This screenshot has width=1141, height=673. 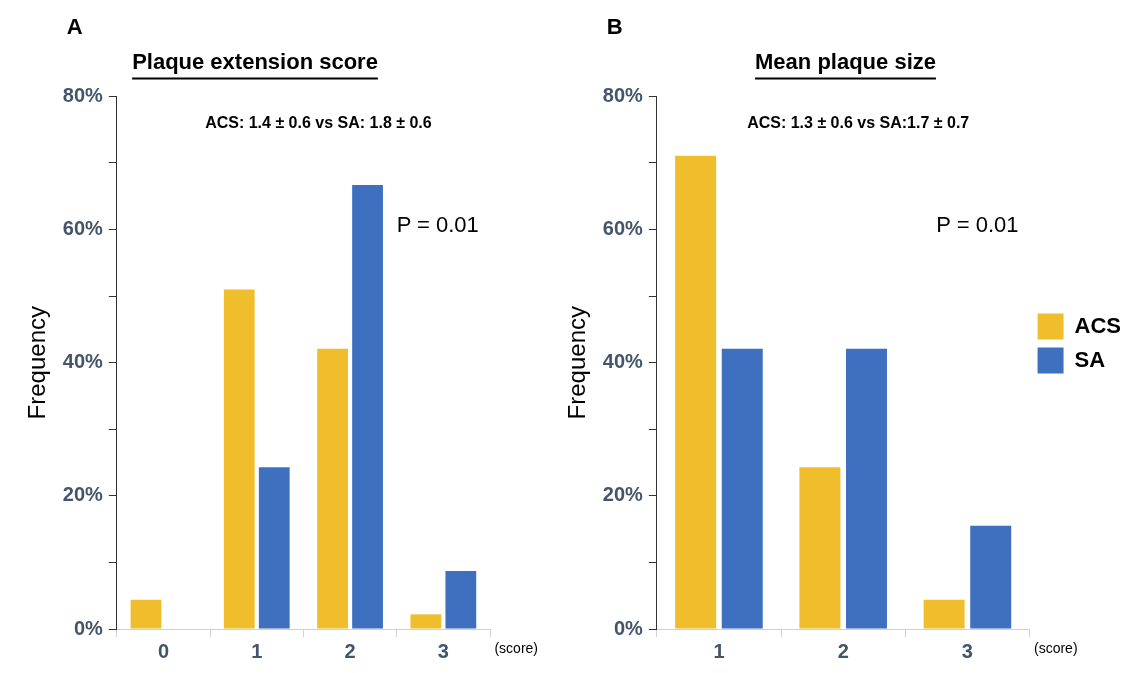 I want to click on chart-title: Plaque extension score, so click(x=255, y=62).